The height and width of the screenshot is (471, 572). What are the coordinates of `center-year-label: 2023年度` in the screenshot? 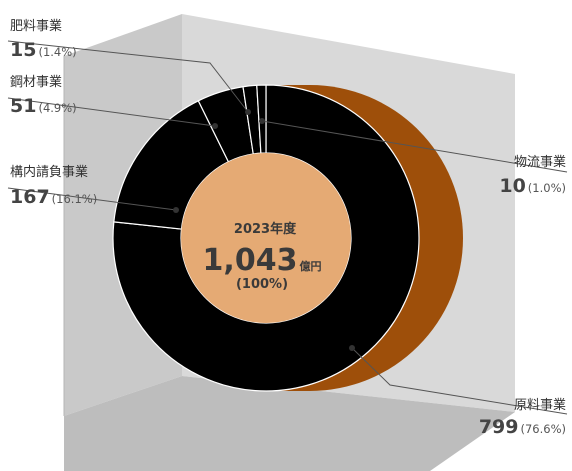 It's located at (265, 229).